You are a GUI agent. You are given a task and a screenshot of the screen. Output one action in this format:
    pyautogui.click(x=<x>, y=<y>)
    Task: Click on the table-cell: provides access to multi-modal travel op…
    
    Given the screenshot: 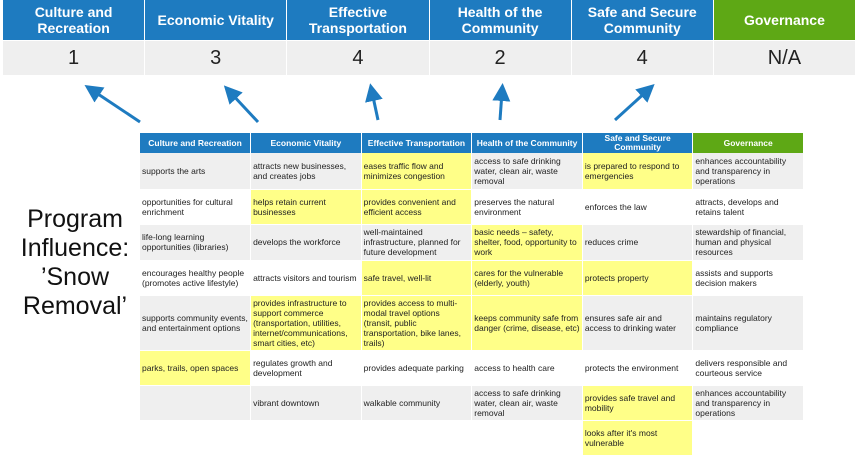 What is the action you would take?
    pyautogui.click(x=417, y=323)
    